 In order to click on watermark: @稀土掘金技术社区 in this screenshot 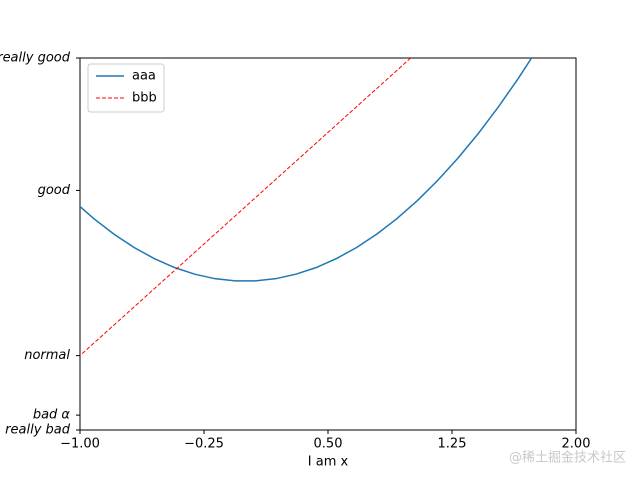, I will do `click(567, 458)`.